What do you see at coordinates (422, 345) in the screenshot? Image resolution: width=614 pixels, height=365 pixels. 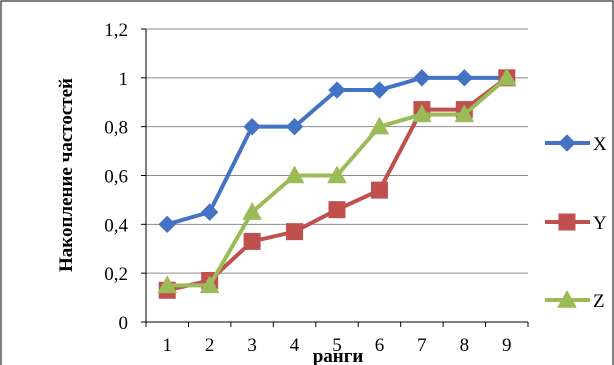 I see `x-tick-label: 7` at bounding box center [422, 345].